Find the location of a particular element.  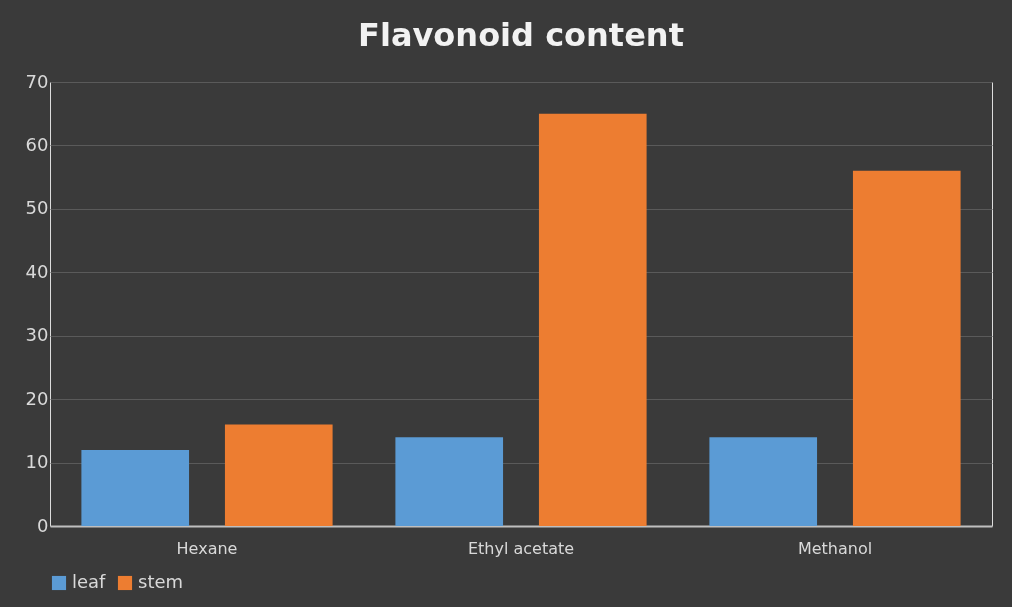

y-tick-label: 10 is located at coordinates (37, 462).